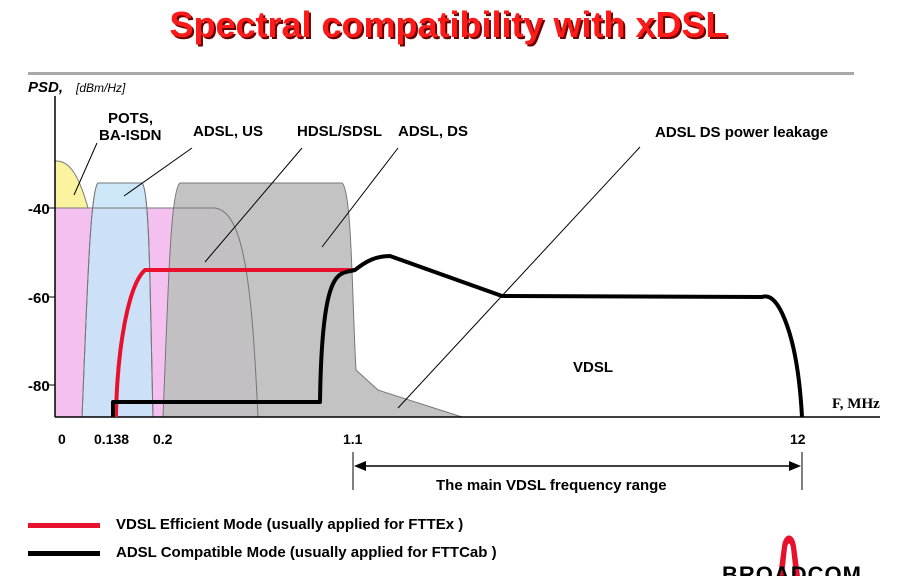 This screenshot has height=576, width=897. Describe the element at coordinates (593, 367) in the screenshot. I see `vdsl-label: VDSL` at that location.